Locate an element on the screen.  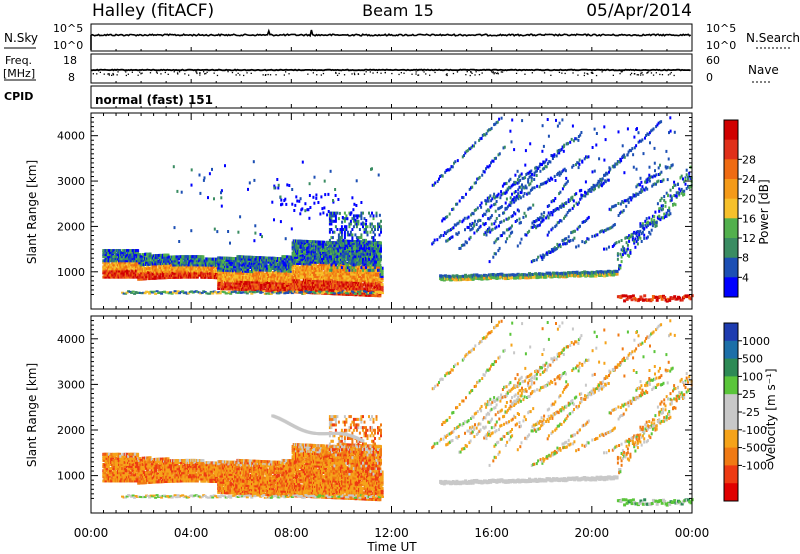
site-title: Halley (fitACF) is located at coordinates (153, 11).